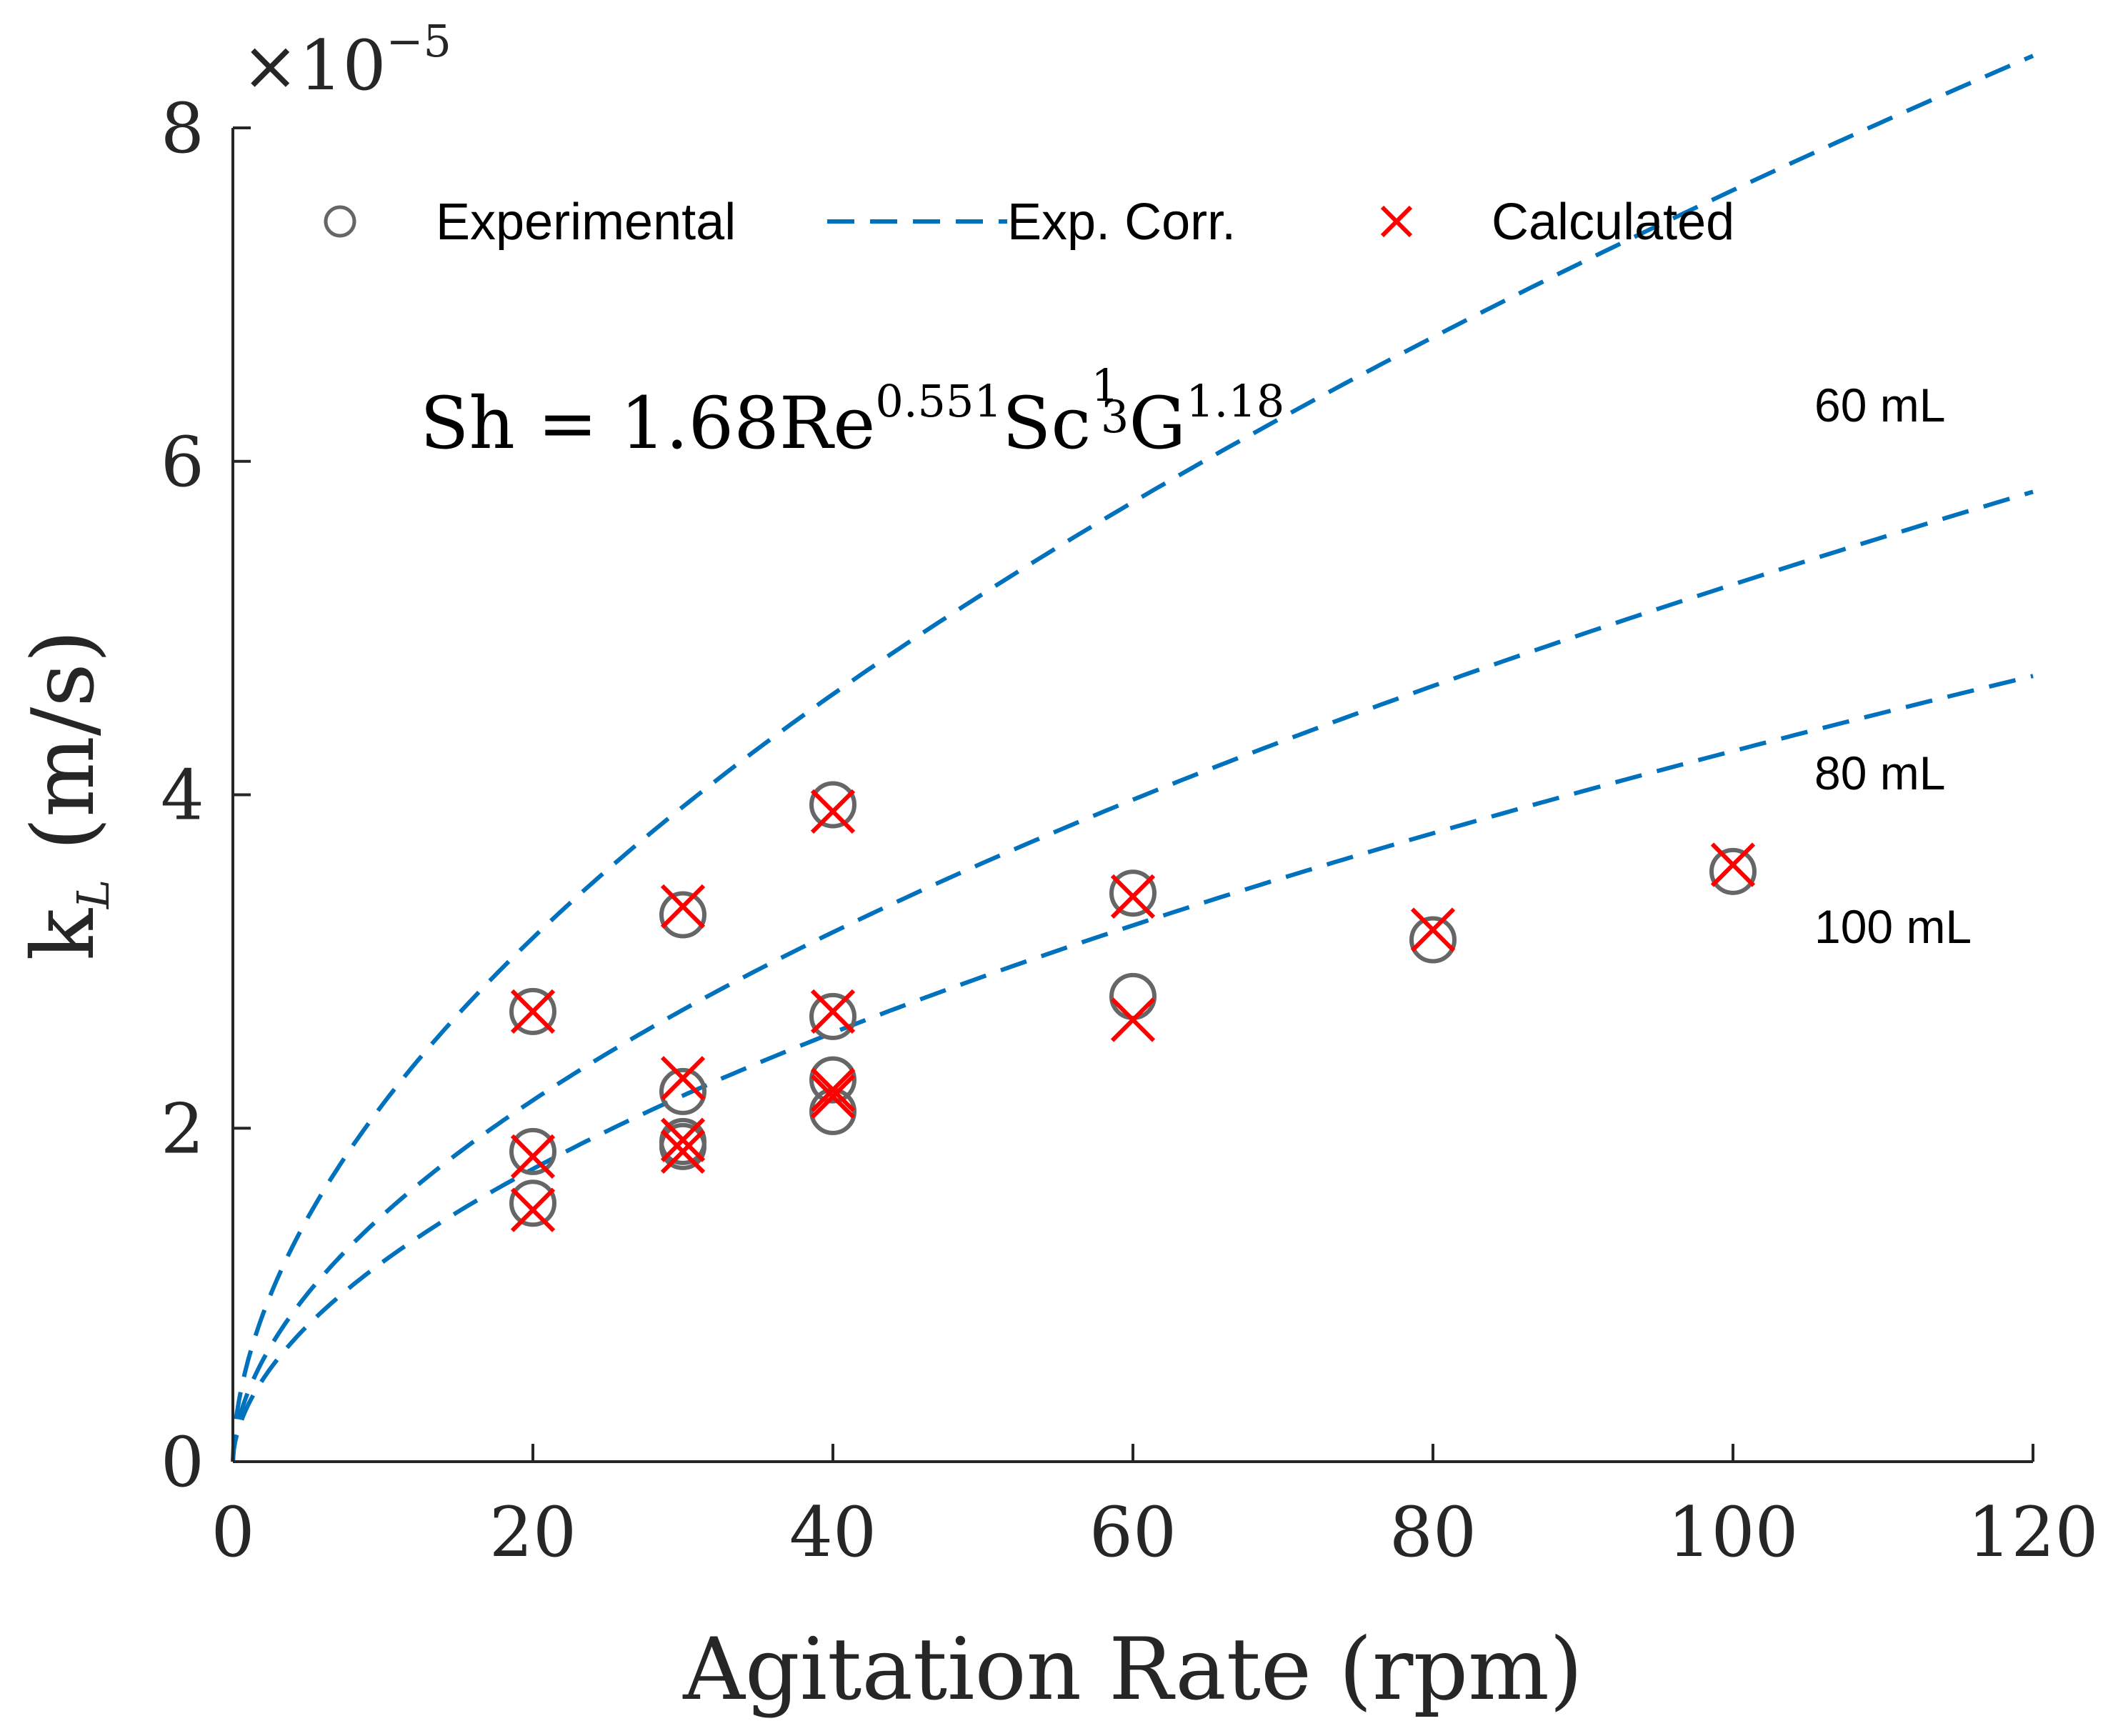 This screenshot has height=1736, width=2108. Describe the element at coordinates (1133, 1532) in the screenshot. I see `x-tick-label: 60` at that location.